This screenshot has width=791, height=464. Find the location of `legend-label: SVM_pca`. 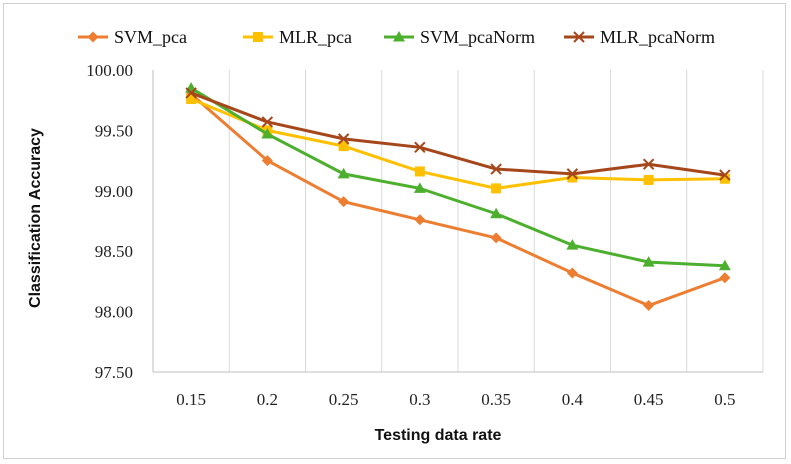

legend-label: SVM_pca is located at coordinates (150, 37).